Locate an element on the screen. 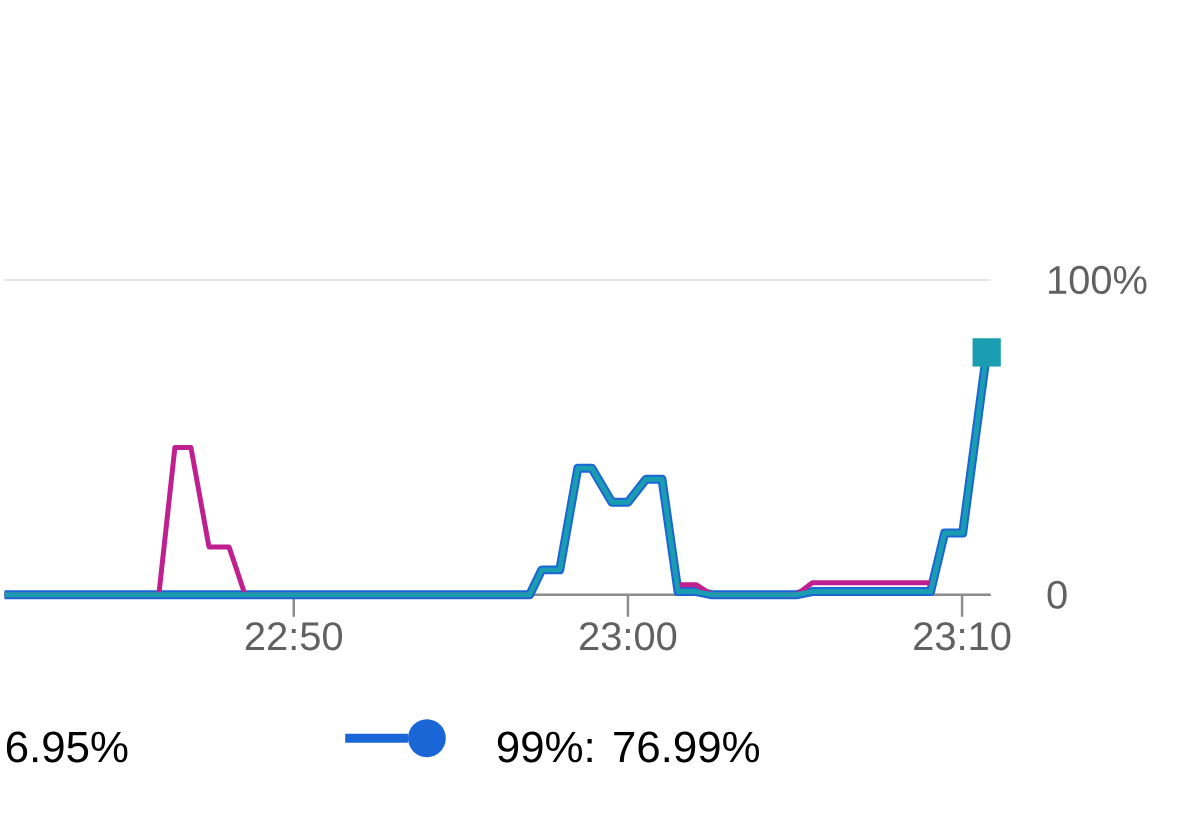  legend-label: 99%: 76.99% is located at coordinates (628, 747).